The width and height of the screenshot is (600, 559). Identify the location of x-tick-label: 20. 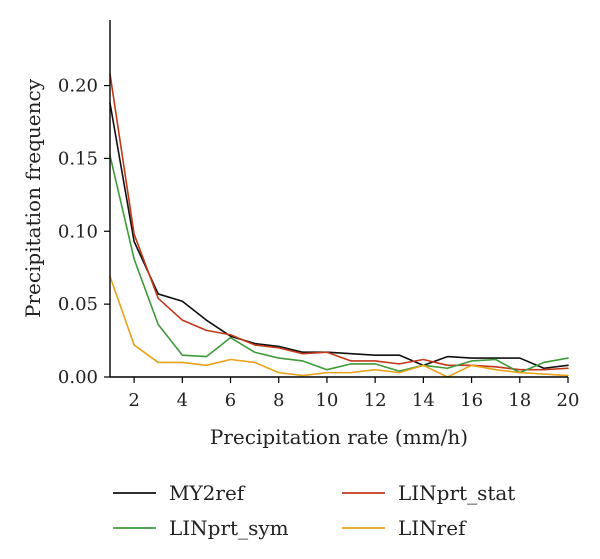
(568, 400).